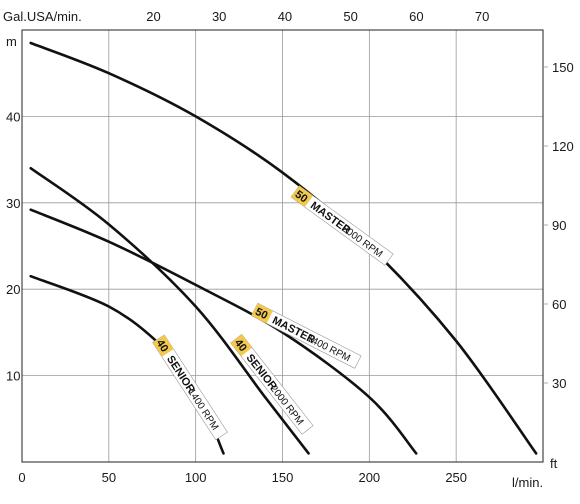  Describe the element at coordinates (219, 16) in the screenshot. I see `x2-tick-label: 30` at that location.